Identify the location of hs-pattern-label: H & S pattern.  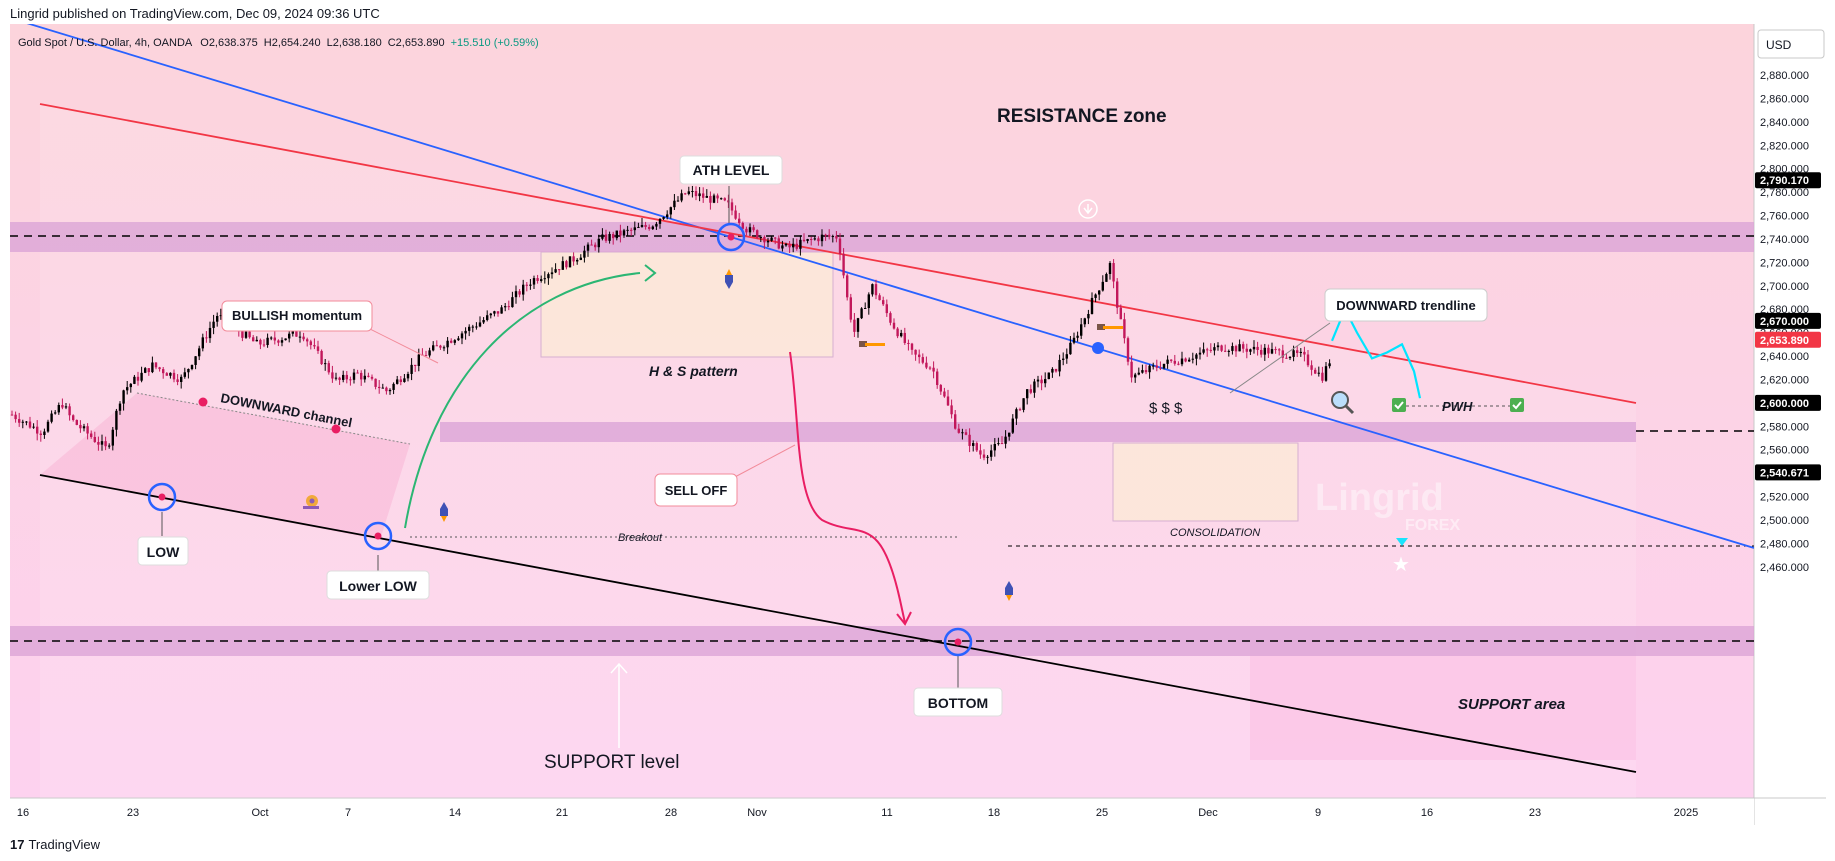
(693, 371).